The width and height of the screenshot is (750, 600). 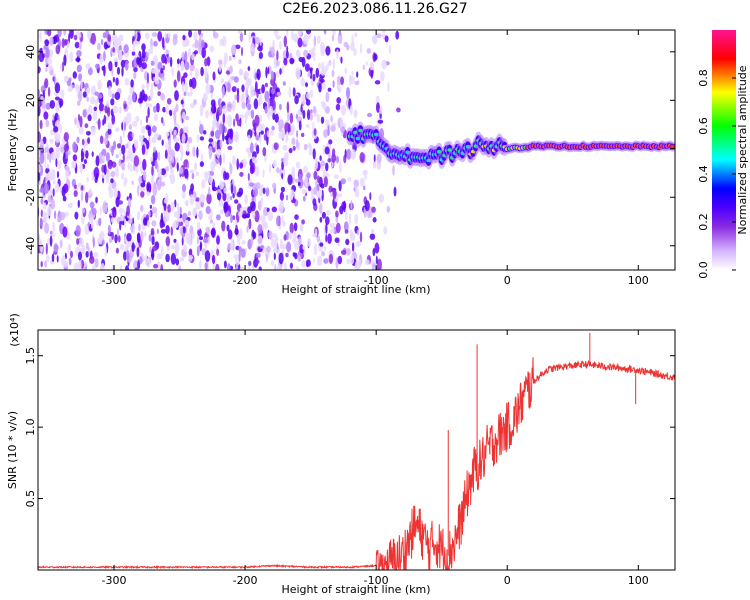 What do you see at coordinates (30, 356) in the screenshot?
I see `bottom-y-tick-label: 1.5` at bounding box center [30, 356].